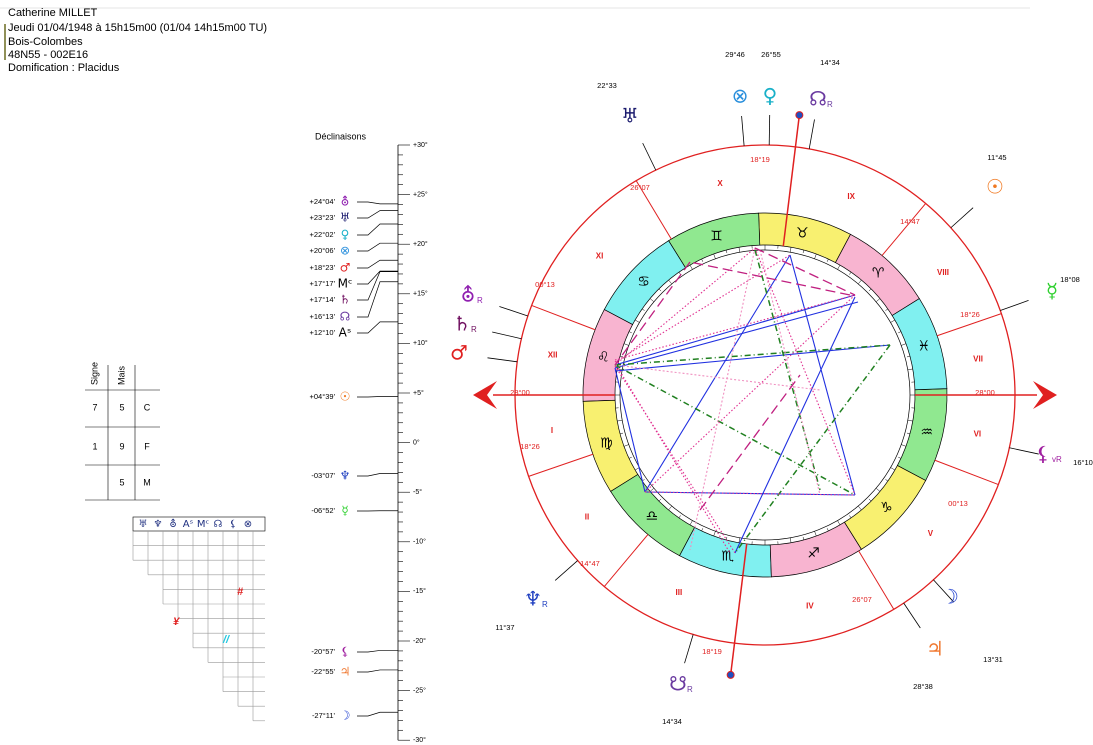  Describe the element at coordinates (1052, 291) in the screenshot. I see `planet-glyph: ☿` at that location.